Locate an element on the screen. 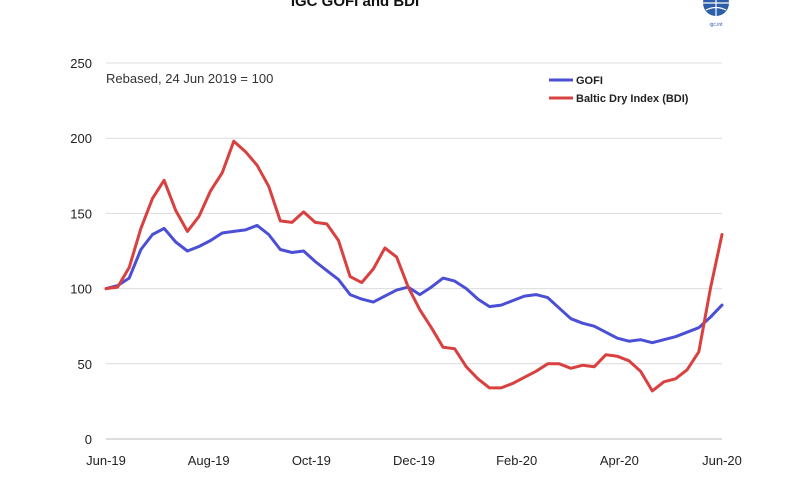  y-tick-label-100: 100 is located at coordinates (81, 289).